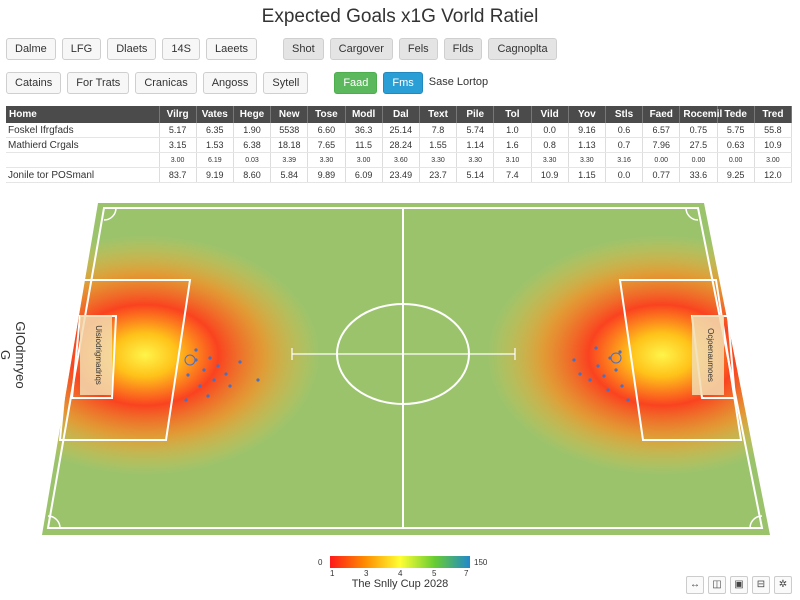 Image resolution: width=800 pixels, height=600 pixels. Describe the element at coordinates (303, 49) in the screenshot. I see `shot-button: Shot` at that location.